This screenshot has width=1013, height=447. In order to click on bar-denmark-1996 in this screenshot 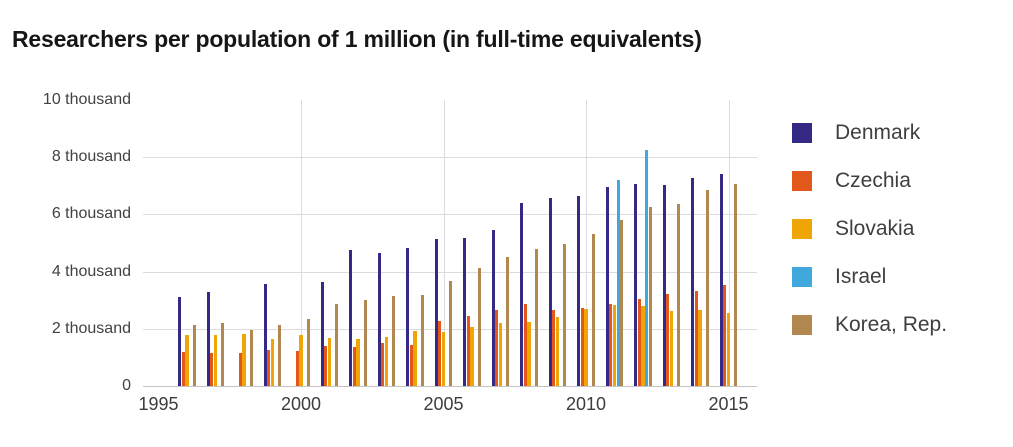, I will do `click(180, 341)`.